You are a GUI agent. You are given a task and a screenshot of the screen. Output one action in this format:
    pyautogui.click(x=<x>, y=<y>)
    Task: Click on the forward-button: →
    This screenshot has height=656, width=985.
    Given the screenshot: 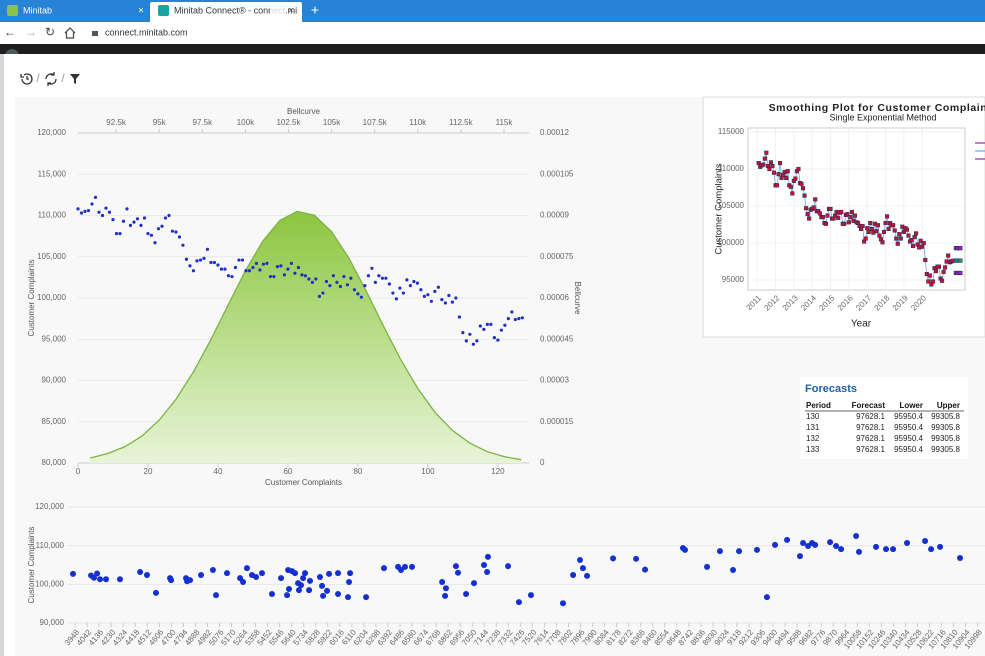 What is the action you would take?
    pyautogui.click(x=31, y=32)
    